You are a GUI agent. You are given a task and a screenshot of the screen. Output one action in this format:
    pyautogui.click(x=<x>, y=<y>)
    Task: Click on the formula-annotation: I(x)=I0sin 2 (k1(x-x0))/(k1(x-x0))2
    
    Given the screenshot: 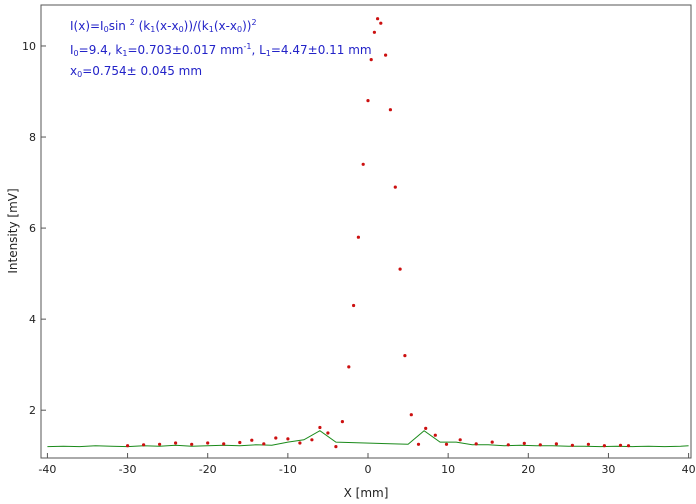 What is the action you would take?
    pyautogui.click(x=163, y=26)
    